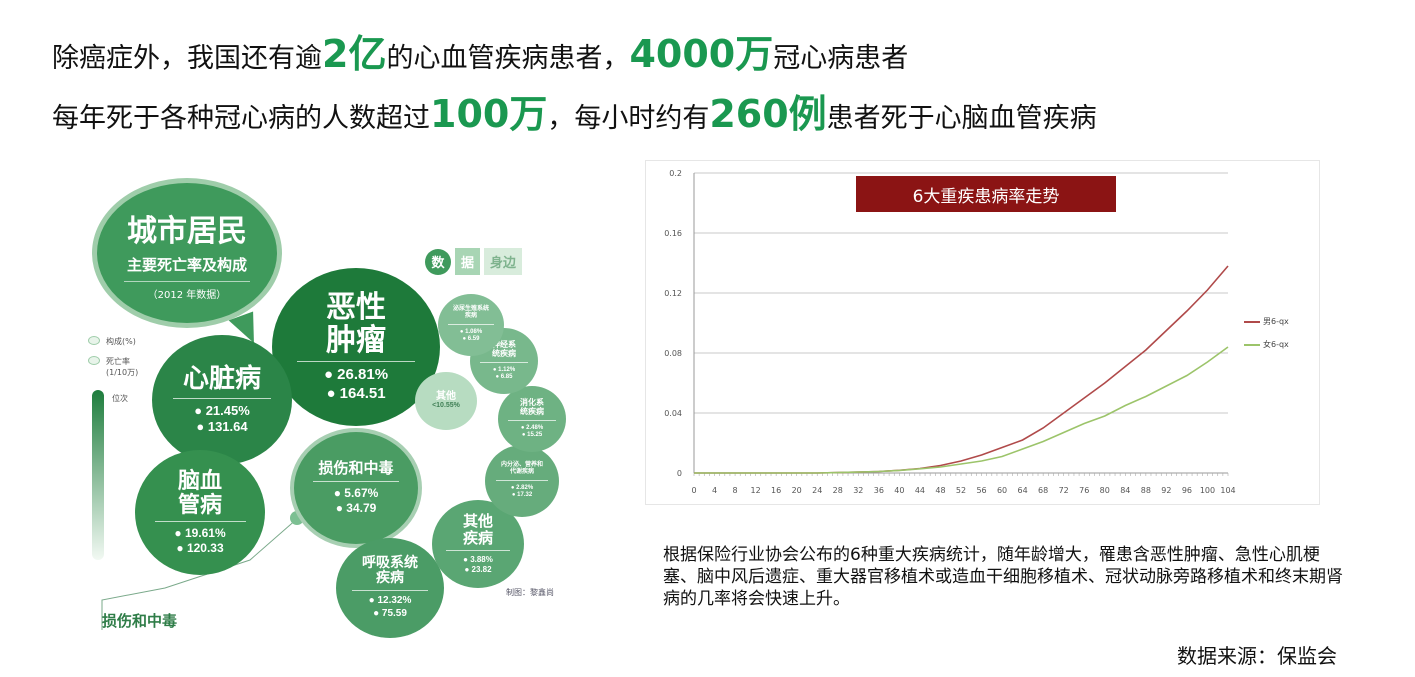 The image size is (1415, 677). What do you see at coordinates (1166, 490) in the screenshot?
I see `svg-text: 92` at bounding box center [1166, 490].